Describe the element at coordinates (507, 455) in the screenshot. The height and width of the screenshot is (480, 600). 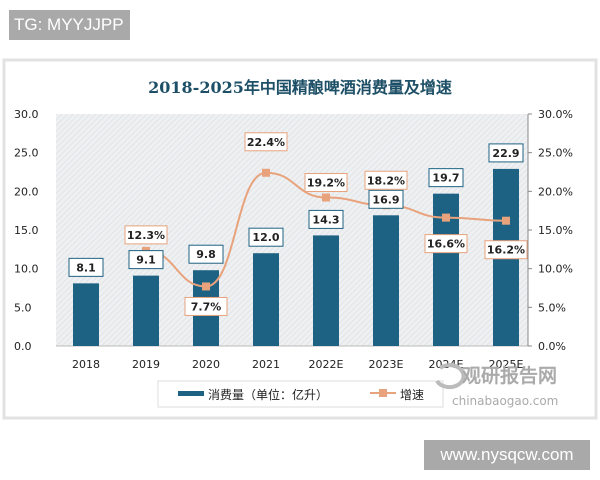
I see `watermark-bottom: www.nysqcw.com` at that location.